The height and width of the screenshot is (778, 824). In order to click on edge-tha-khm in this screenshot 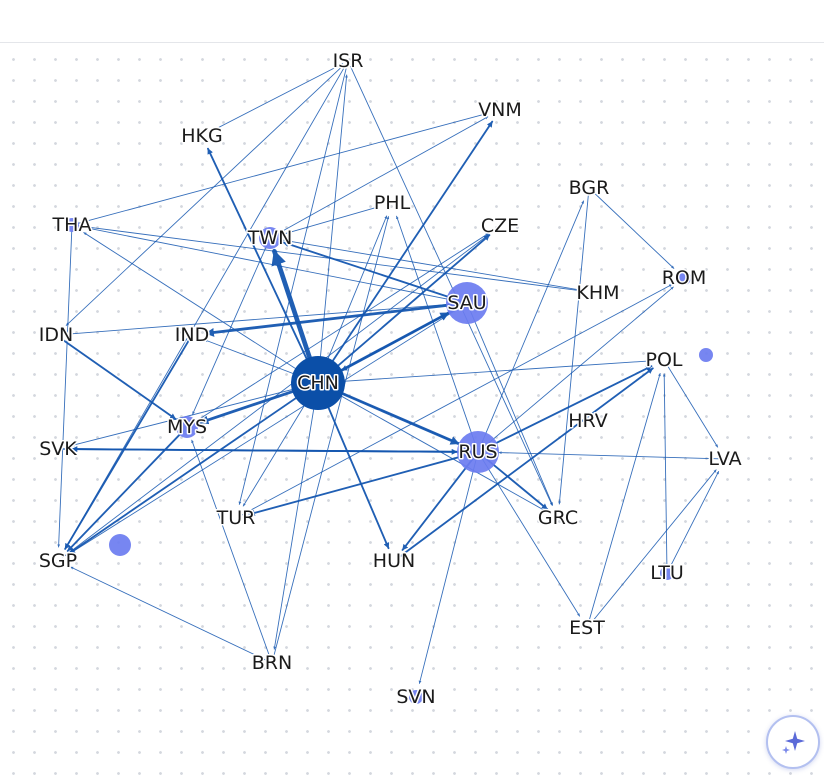, I will do `click(331, 259)`.